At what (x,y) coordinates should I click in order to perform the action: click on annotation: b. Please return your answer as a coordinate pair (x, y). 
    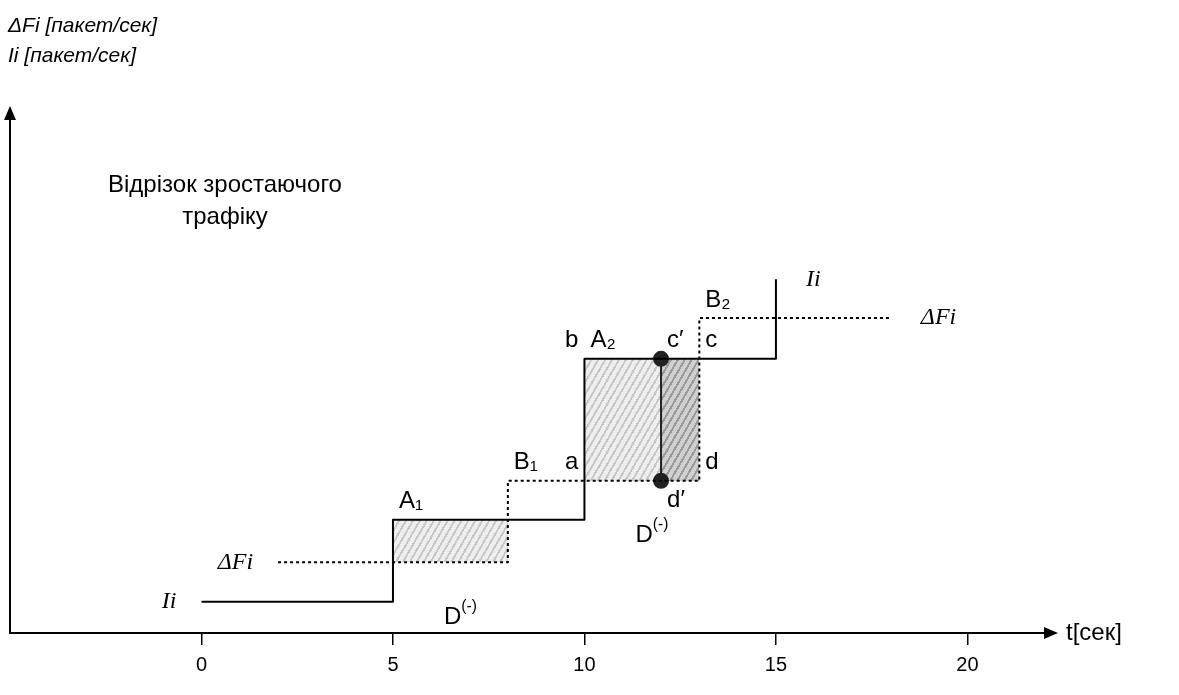
    Looking at the image, I should click on (572, 339).